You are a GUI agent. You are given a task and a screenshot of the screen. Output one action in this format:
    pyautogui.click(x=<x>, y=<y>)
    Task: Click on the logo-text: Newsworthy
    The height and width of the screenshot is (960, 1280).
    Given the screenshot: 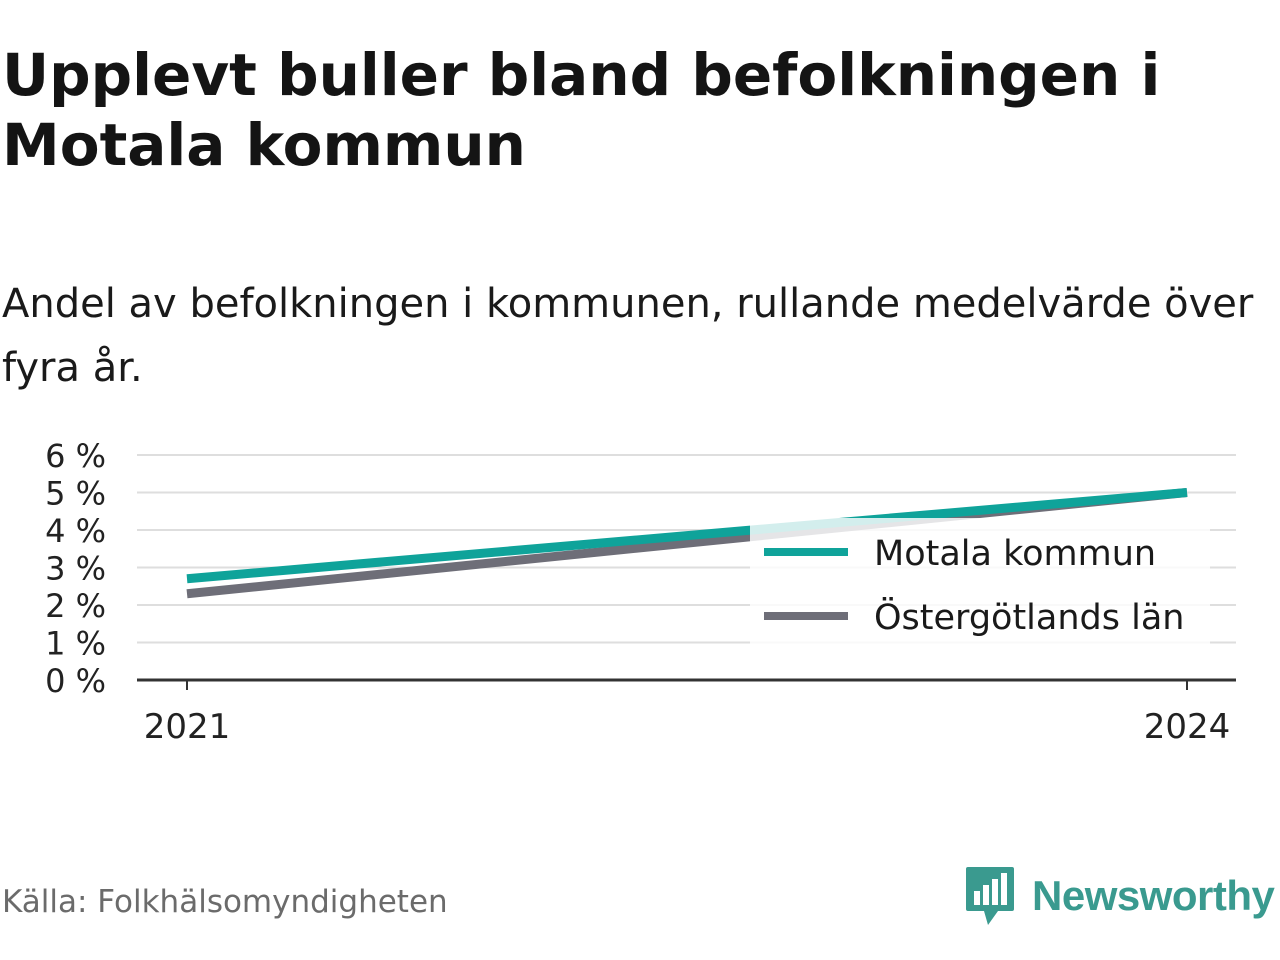 What is the action you would take?
    pyautogui.click(x=1153, y=895)
    